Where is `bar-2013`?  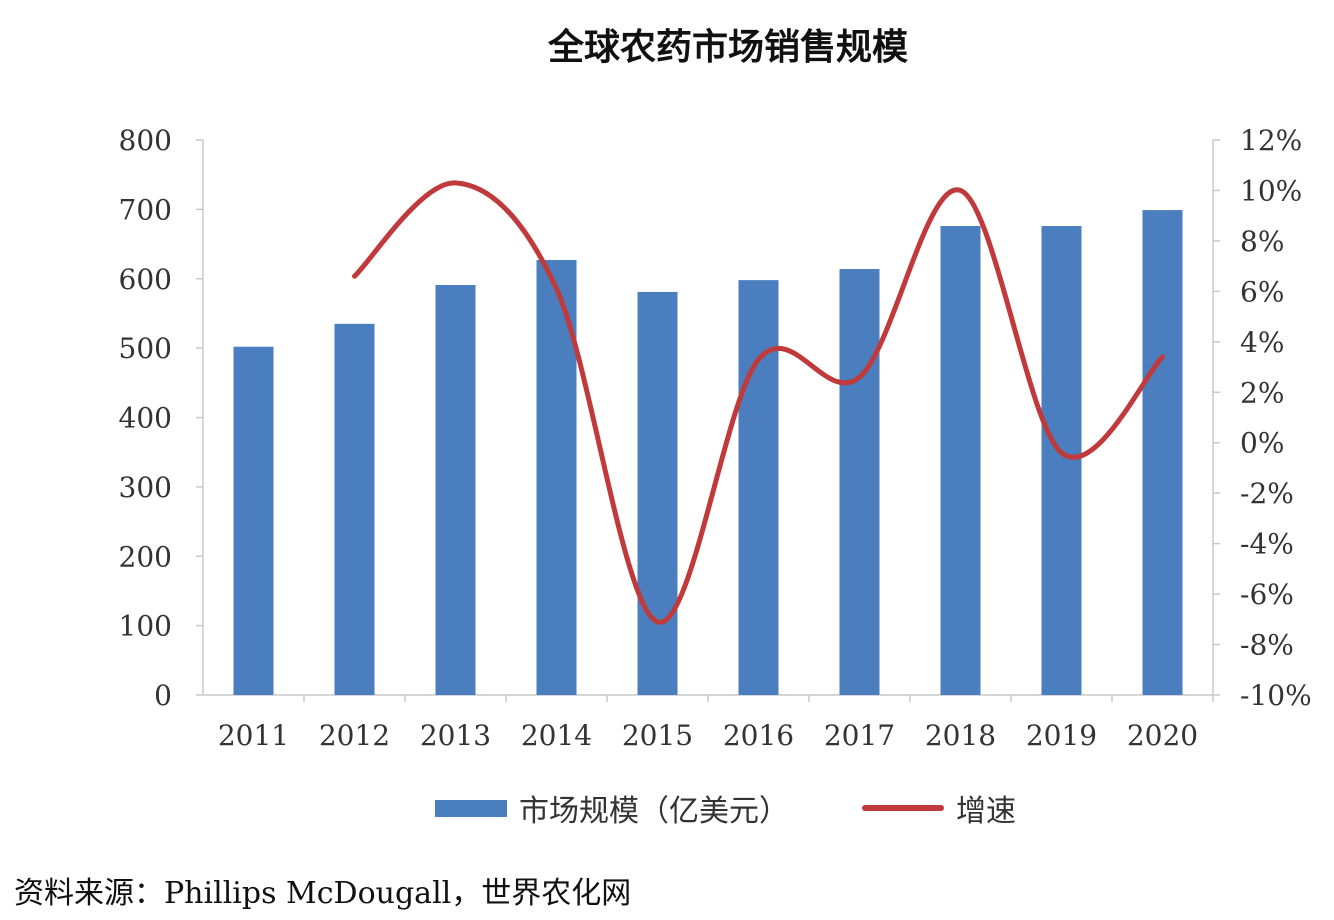 bar-2013 is located at coordinates (455, 489).